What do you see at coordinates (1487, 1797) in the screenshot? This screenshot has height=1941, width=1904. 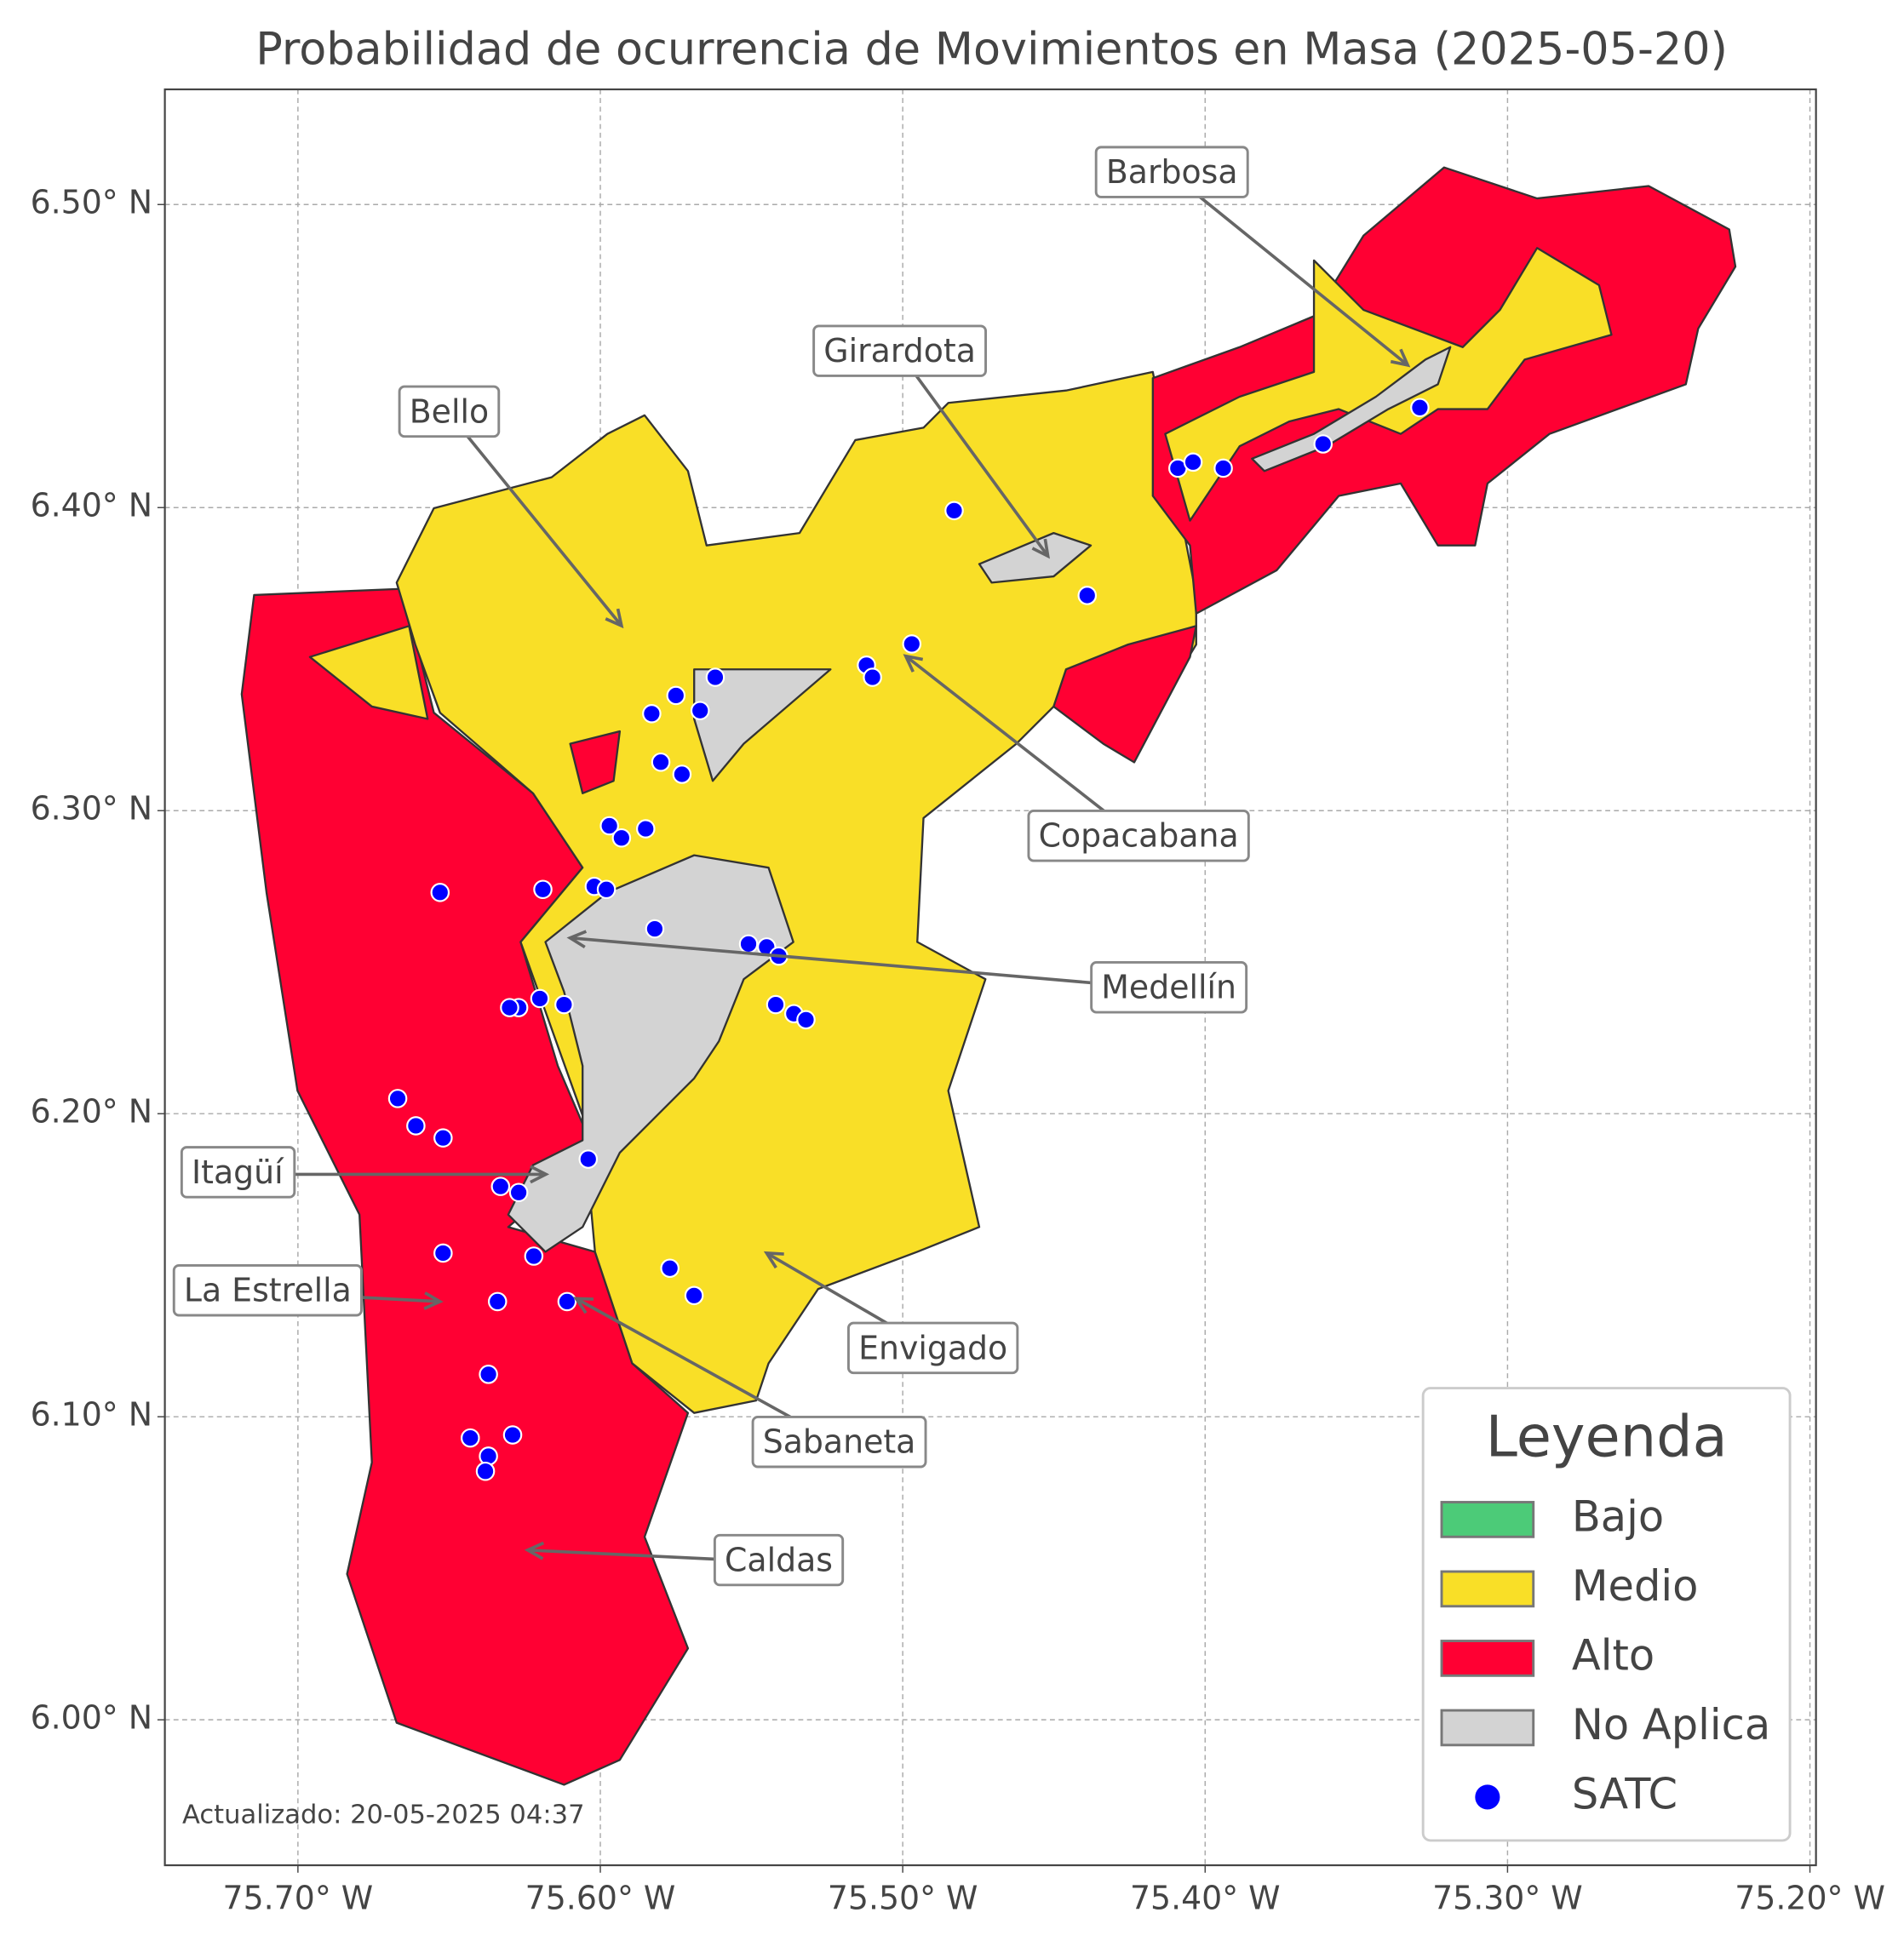 I see `legend-marker` at bounding box center [1487, 1797].